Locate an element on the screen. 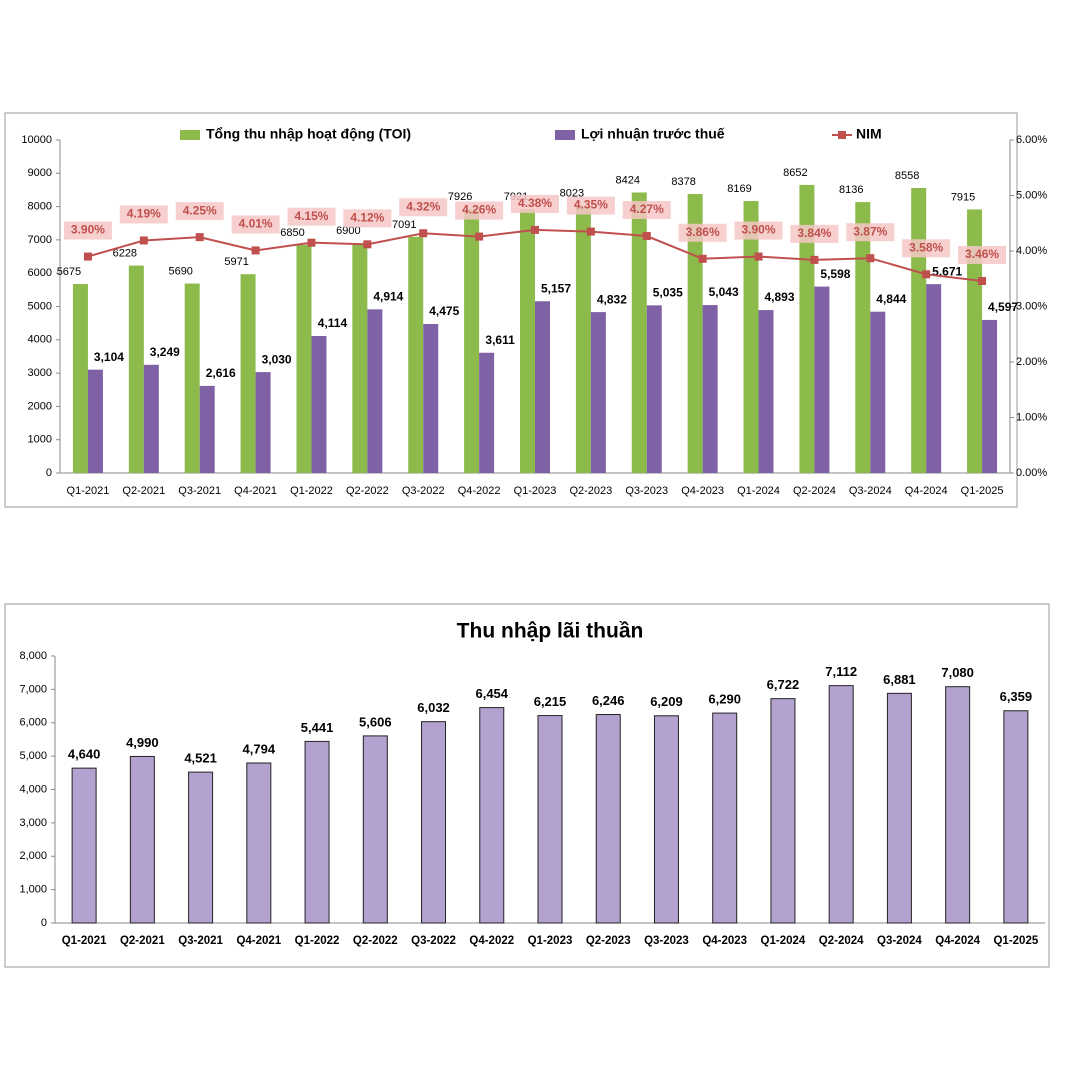 This screenshot has height=1080, width=1080. value-label: 7,112 is located at coordinates (841, 671).